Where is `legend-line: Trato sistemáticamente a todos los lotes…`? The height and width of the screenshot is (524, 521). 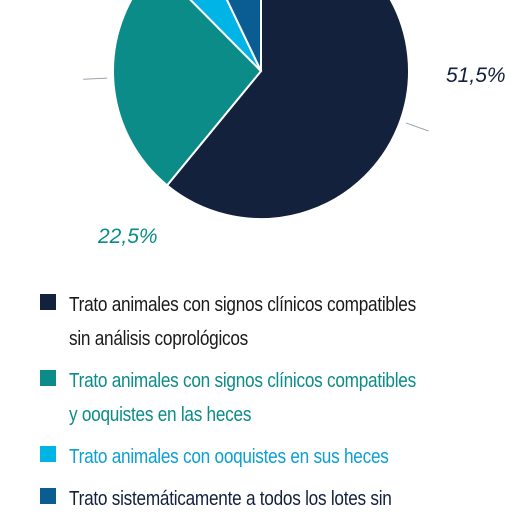 legend-line: Trato sistemáticamente a todos los lotes… is located at coordinates (230, 499).